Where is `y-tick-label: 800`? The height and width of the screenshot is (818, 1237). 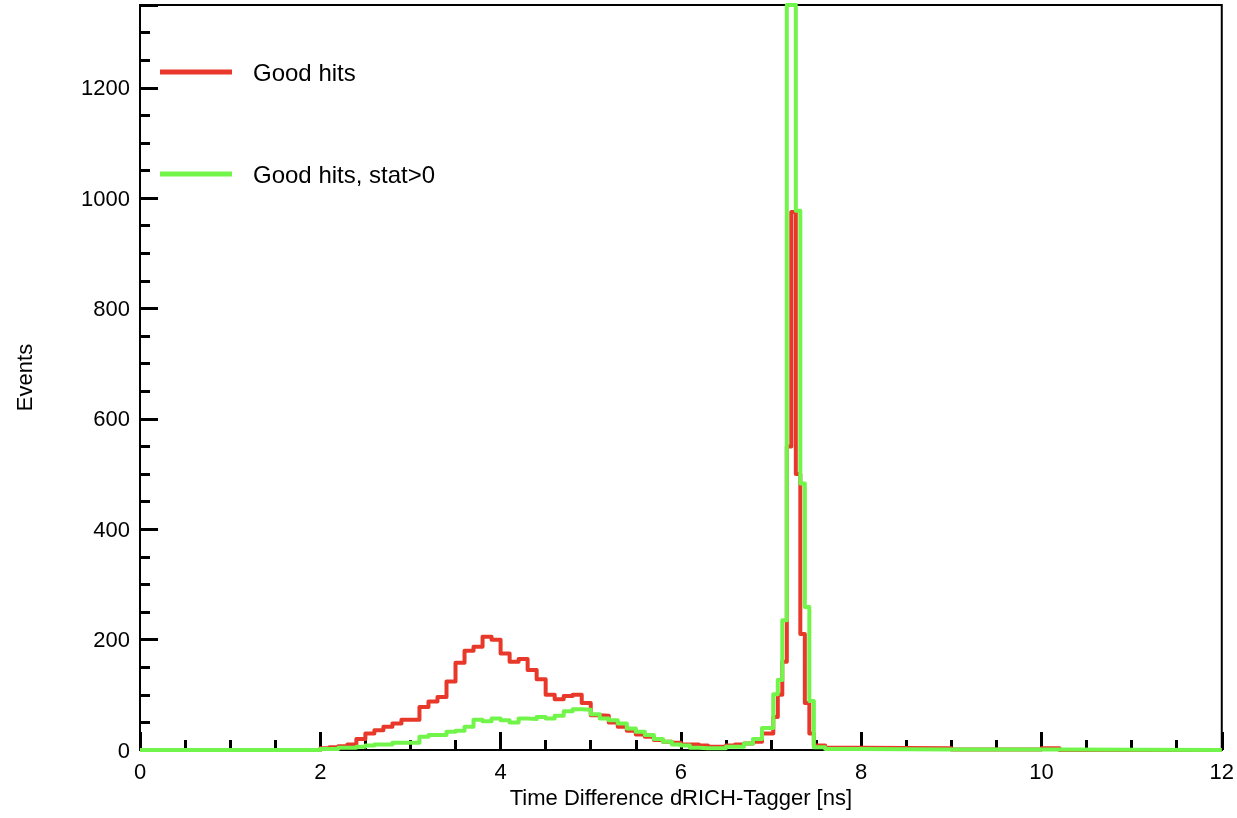
y-tick-label: 800 is located at coordinates (111, 309).